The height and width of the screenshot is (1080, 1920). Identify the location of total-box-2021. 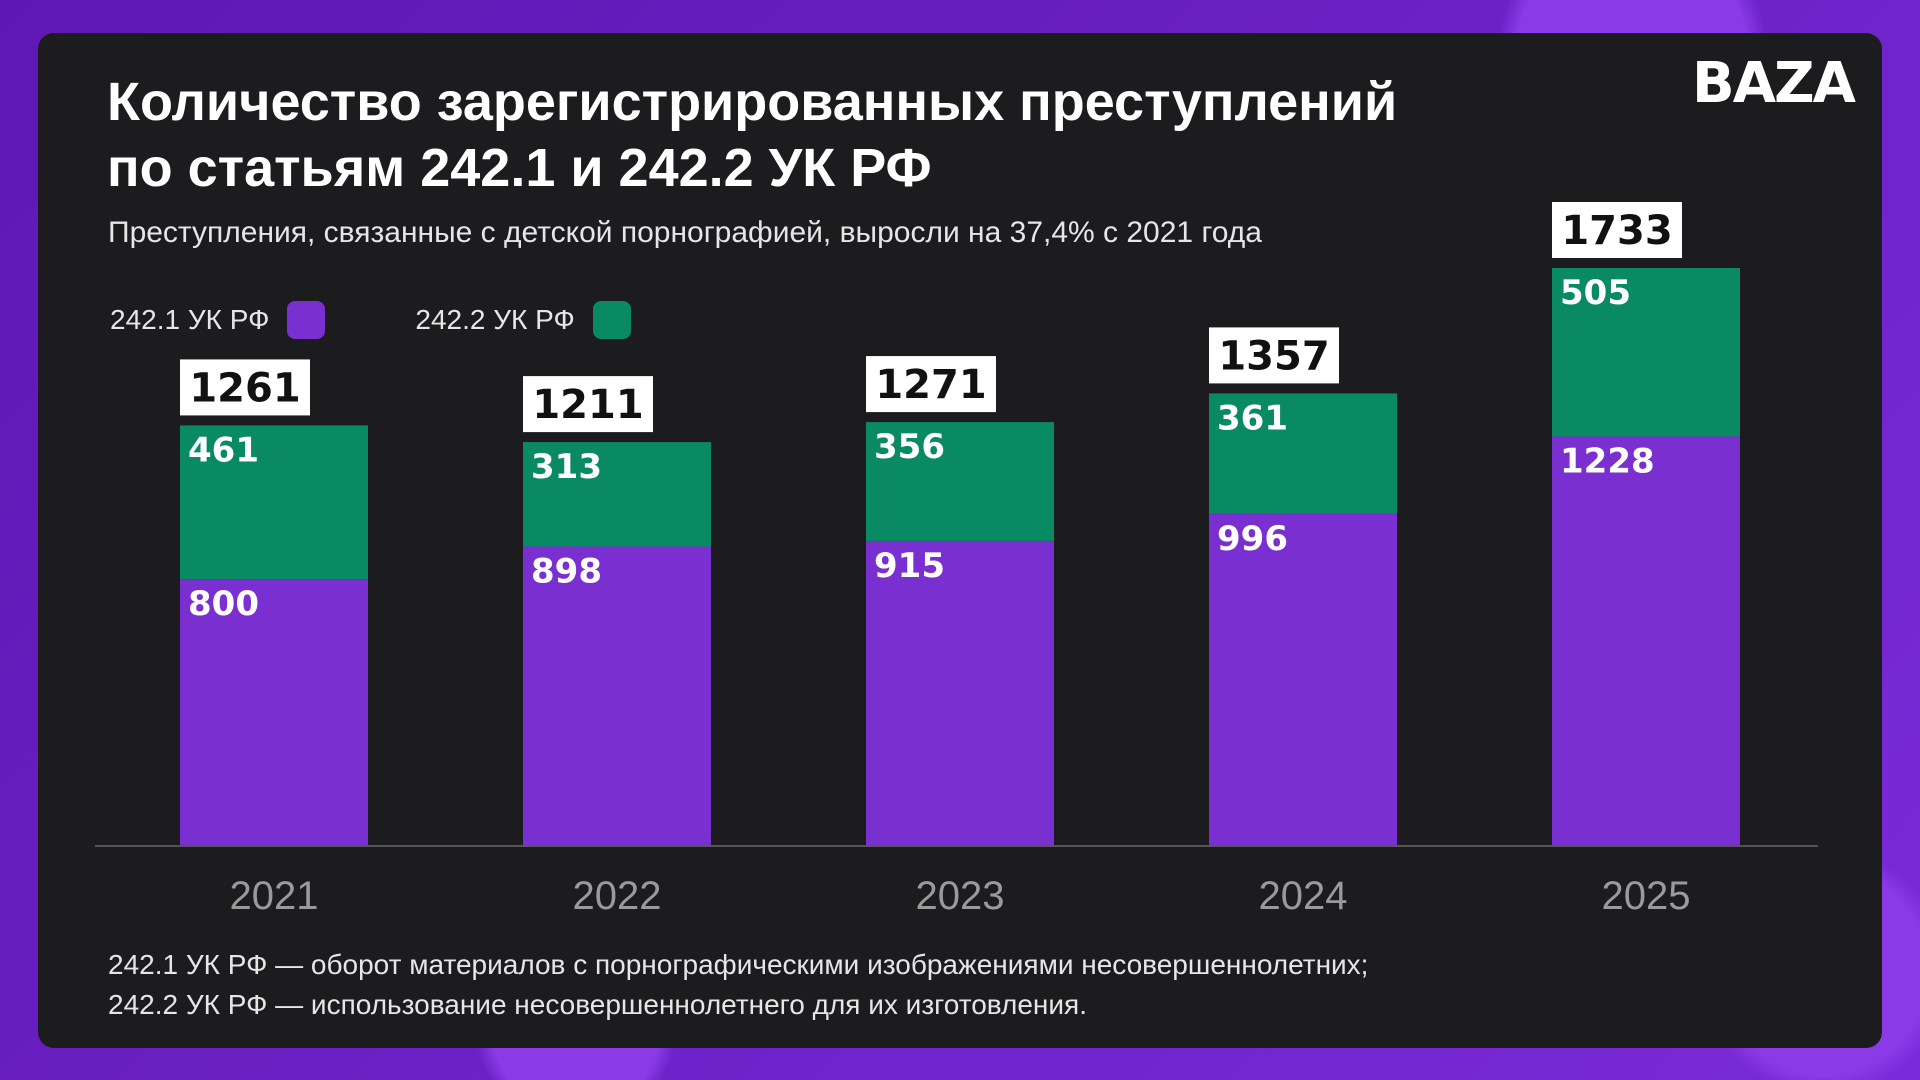
(245, 387).